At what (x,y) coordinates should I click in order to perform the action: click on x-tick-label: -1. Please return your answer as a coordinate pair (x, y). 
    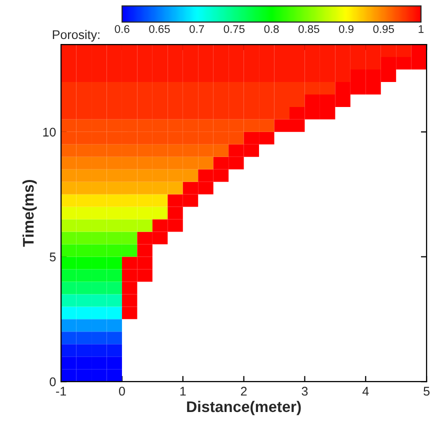
    Looking at the image, I should click on (61, 391).